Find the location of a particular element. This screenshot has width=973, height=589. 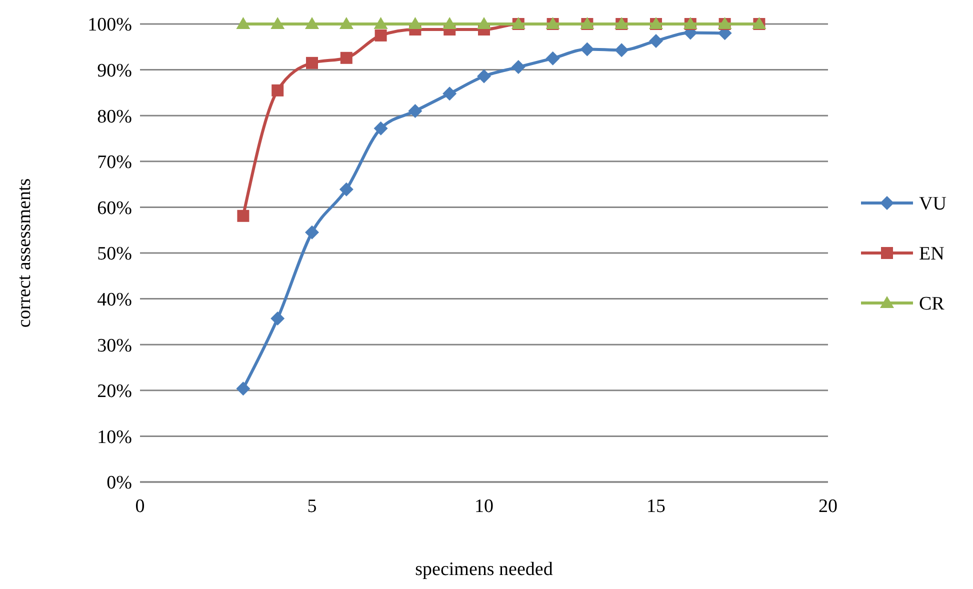

legend-label: CR is located at coordinates (932, 304).